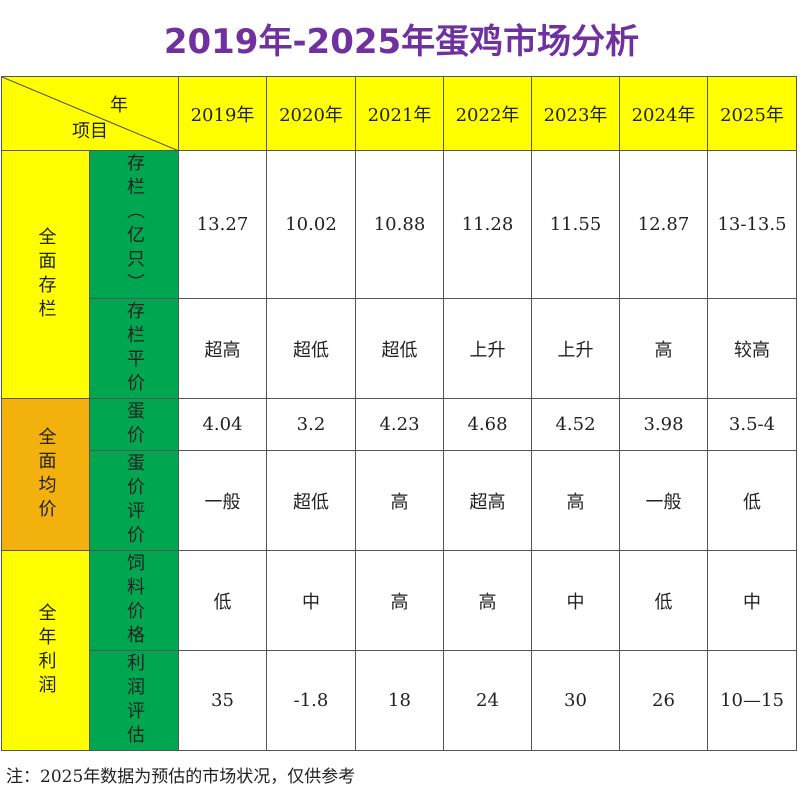 This screenshot has width=803, height=800. What do you see at coordinates (399, 424) in the screenshot?
I see `value-cell: 4.23` at bounding box center [399, 424].